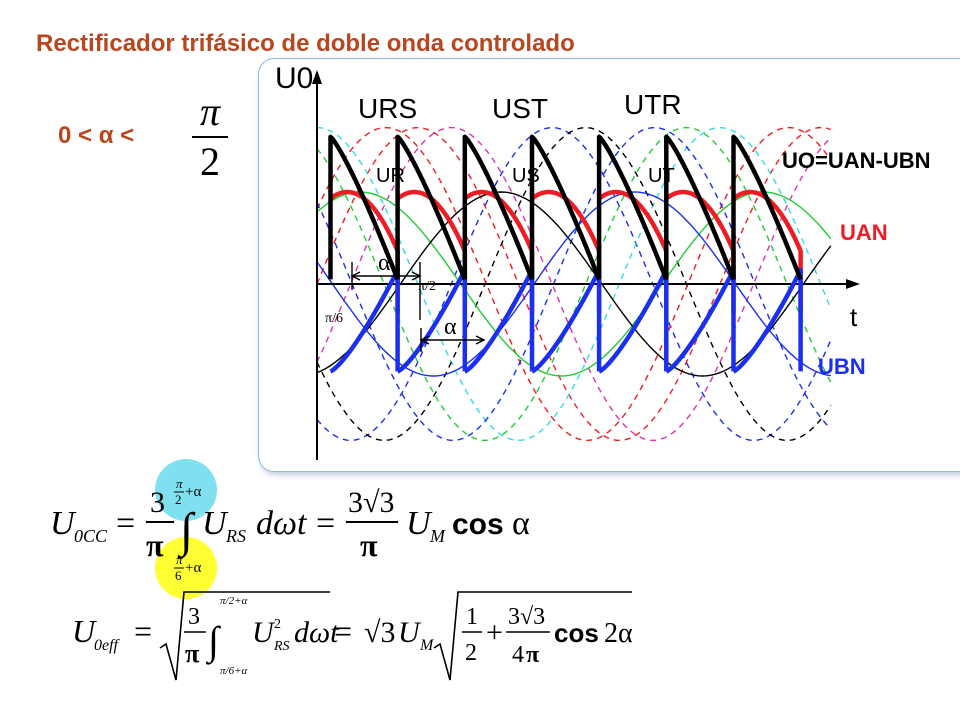 This screenshot has width=960, height=720. I want to click on phase-label-rs: URS, so click(387, 108).